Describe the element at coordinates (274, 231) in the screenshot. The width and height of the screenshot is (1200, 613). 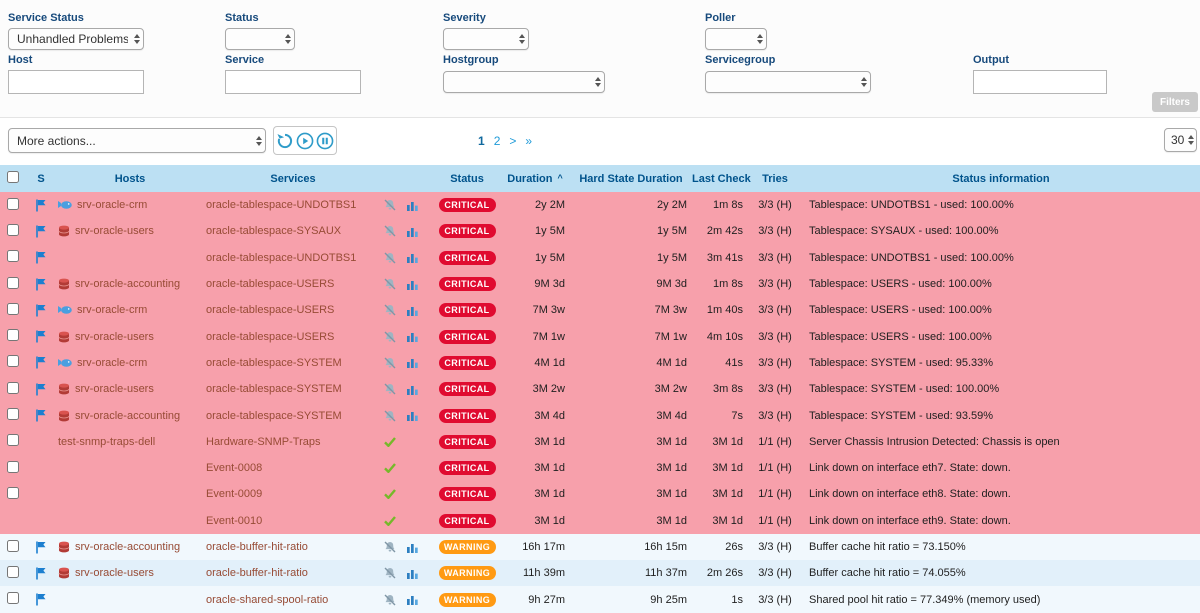
I see `service-link: oracle-tablespace-SYSAUX` at that location.